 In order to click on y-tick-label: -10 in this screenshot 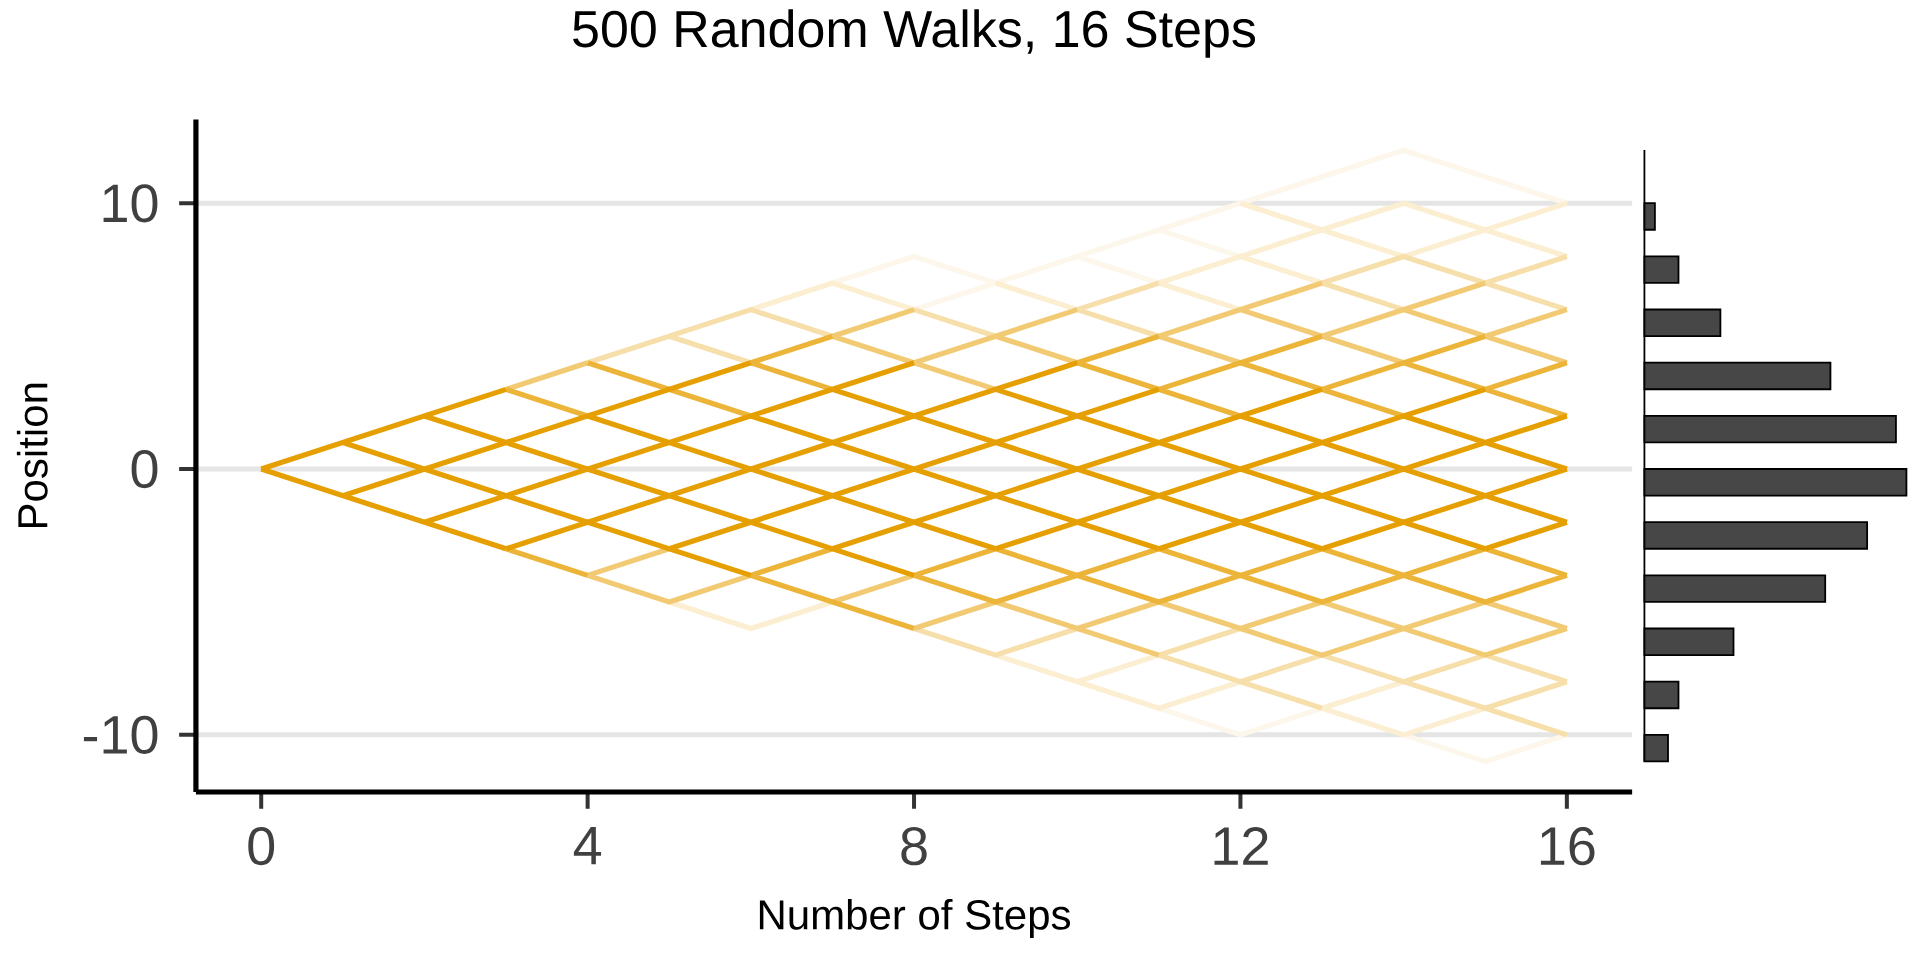, I will do `click(120, 734)`.